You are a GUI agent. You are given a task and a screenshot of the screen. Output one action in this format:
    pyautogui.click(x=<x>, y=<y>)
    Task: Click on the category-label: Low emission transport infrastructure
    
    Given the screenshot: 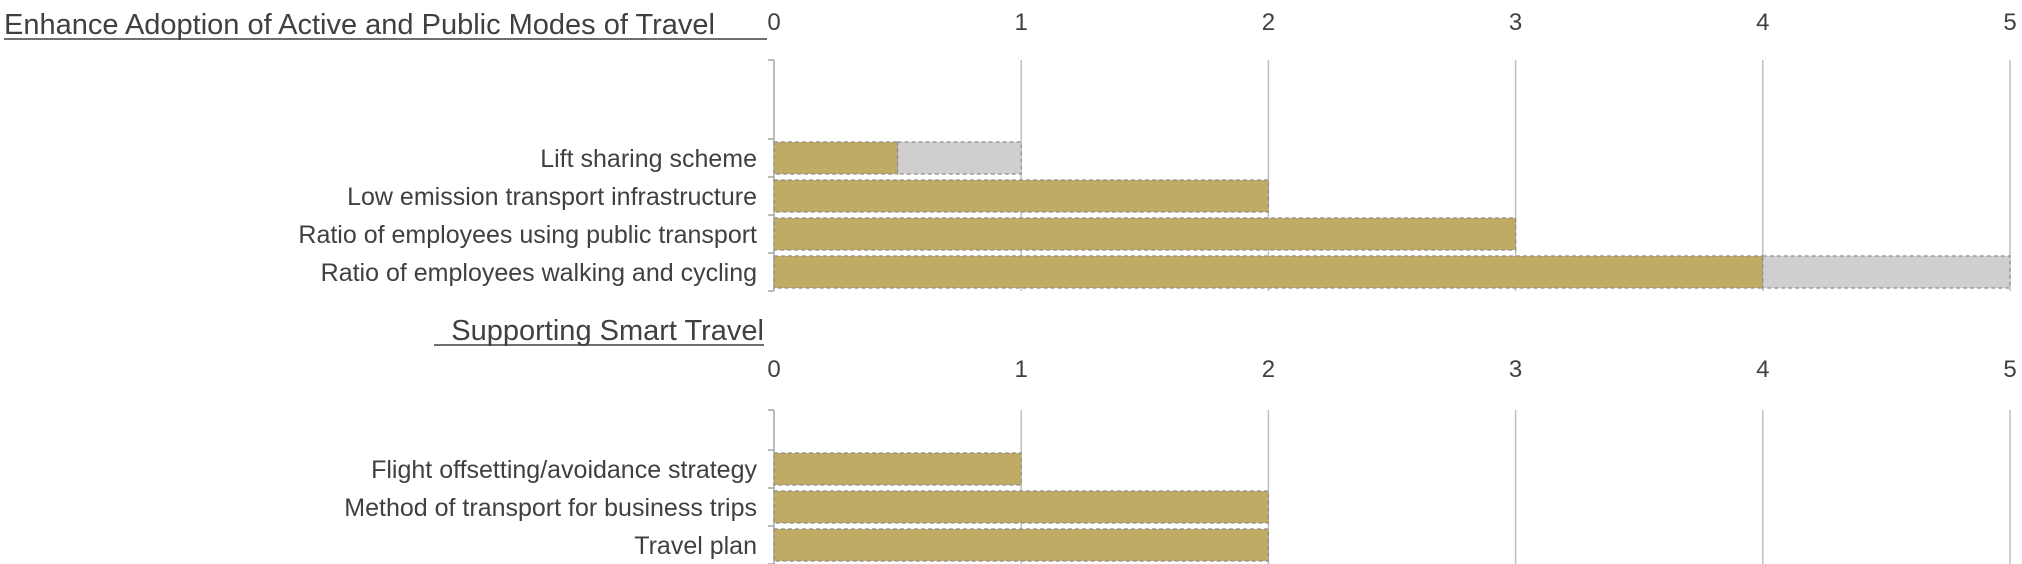 What is the action you would take?
    pyautogui.click(x=552, y=197)
    